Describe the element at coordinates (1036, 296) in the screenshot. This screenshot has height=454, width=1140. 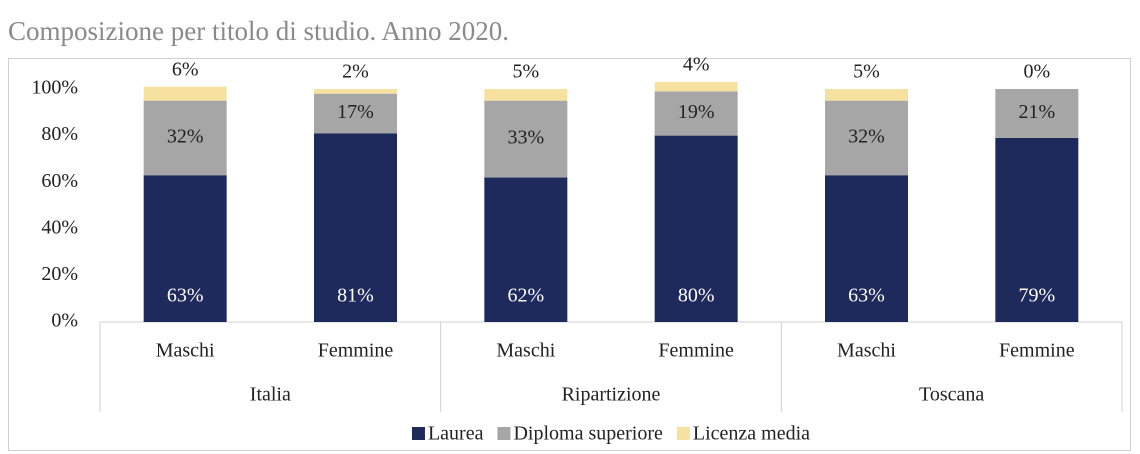
I see `data-label: 79%` at that location.